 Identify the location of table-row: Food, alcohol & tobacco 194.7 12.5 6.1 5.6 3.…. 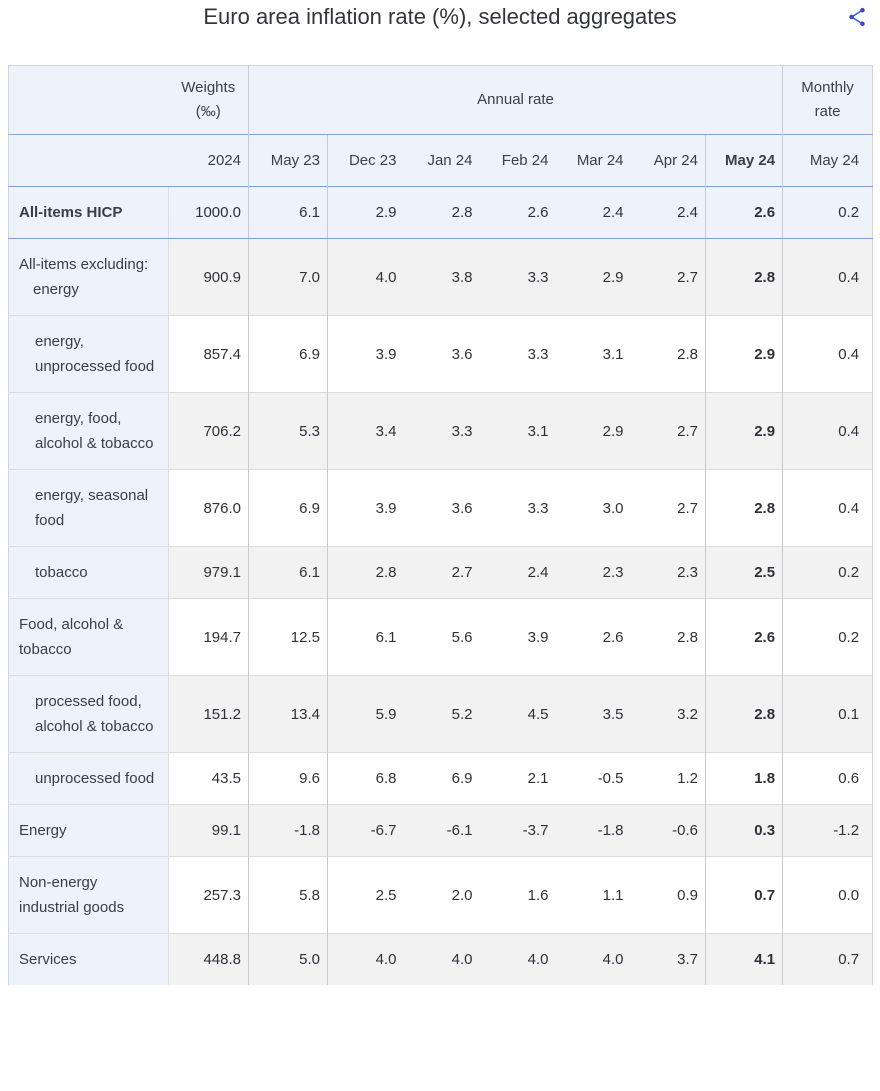
(440, 637).